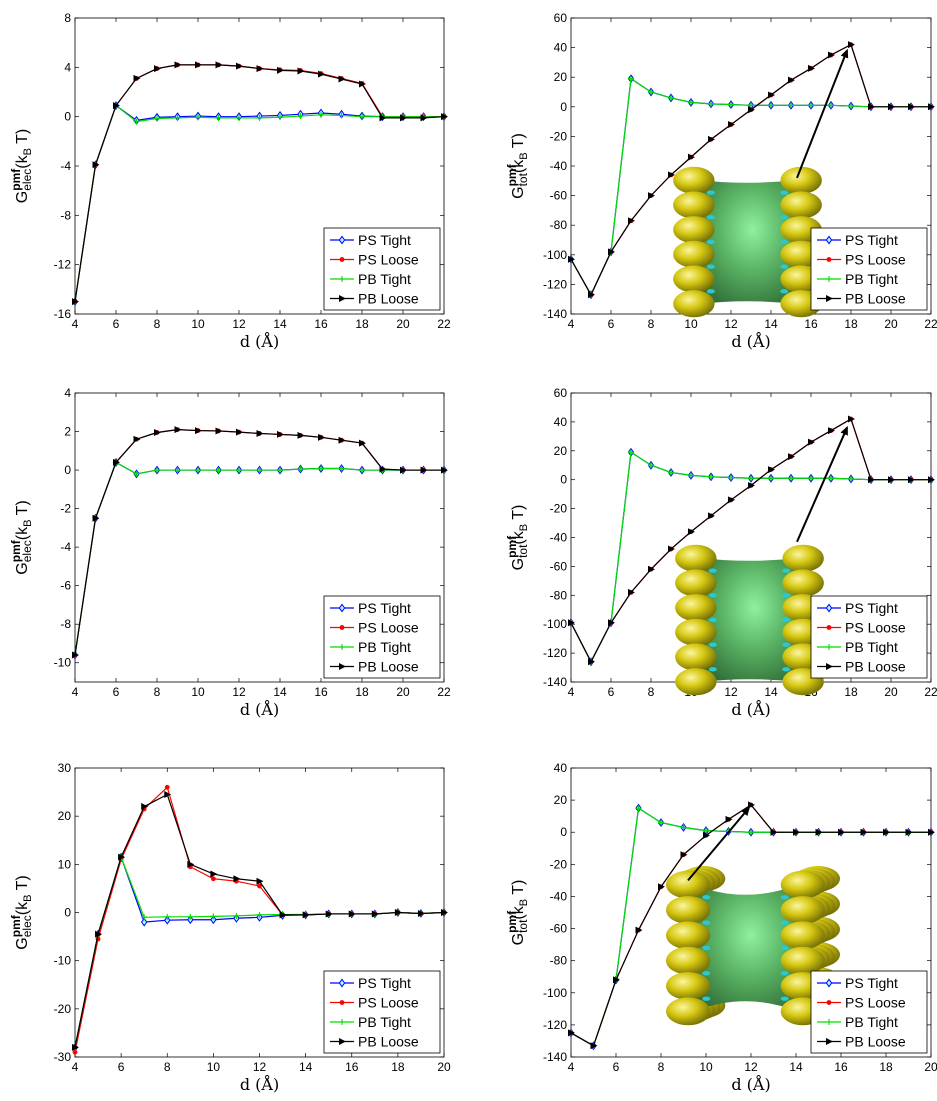 This screenshot has width=937, height=1101. Describe the element at coordinates (559, 896) in the screenshot. I see `y-tick-label: -40` at that location.